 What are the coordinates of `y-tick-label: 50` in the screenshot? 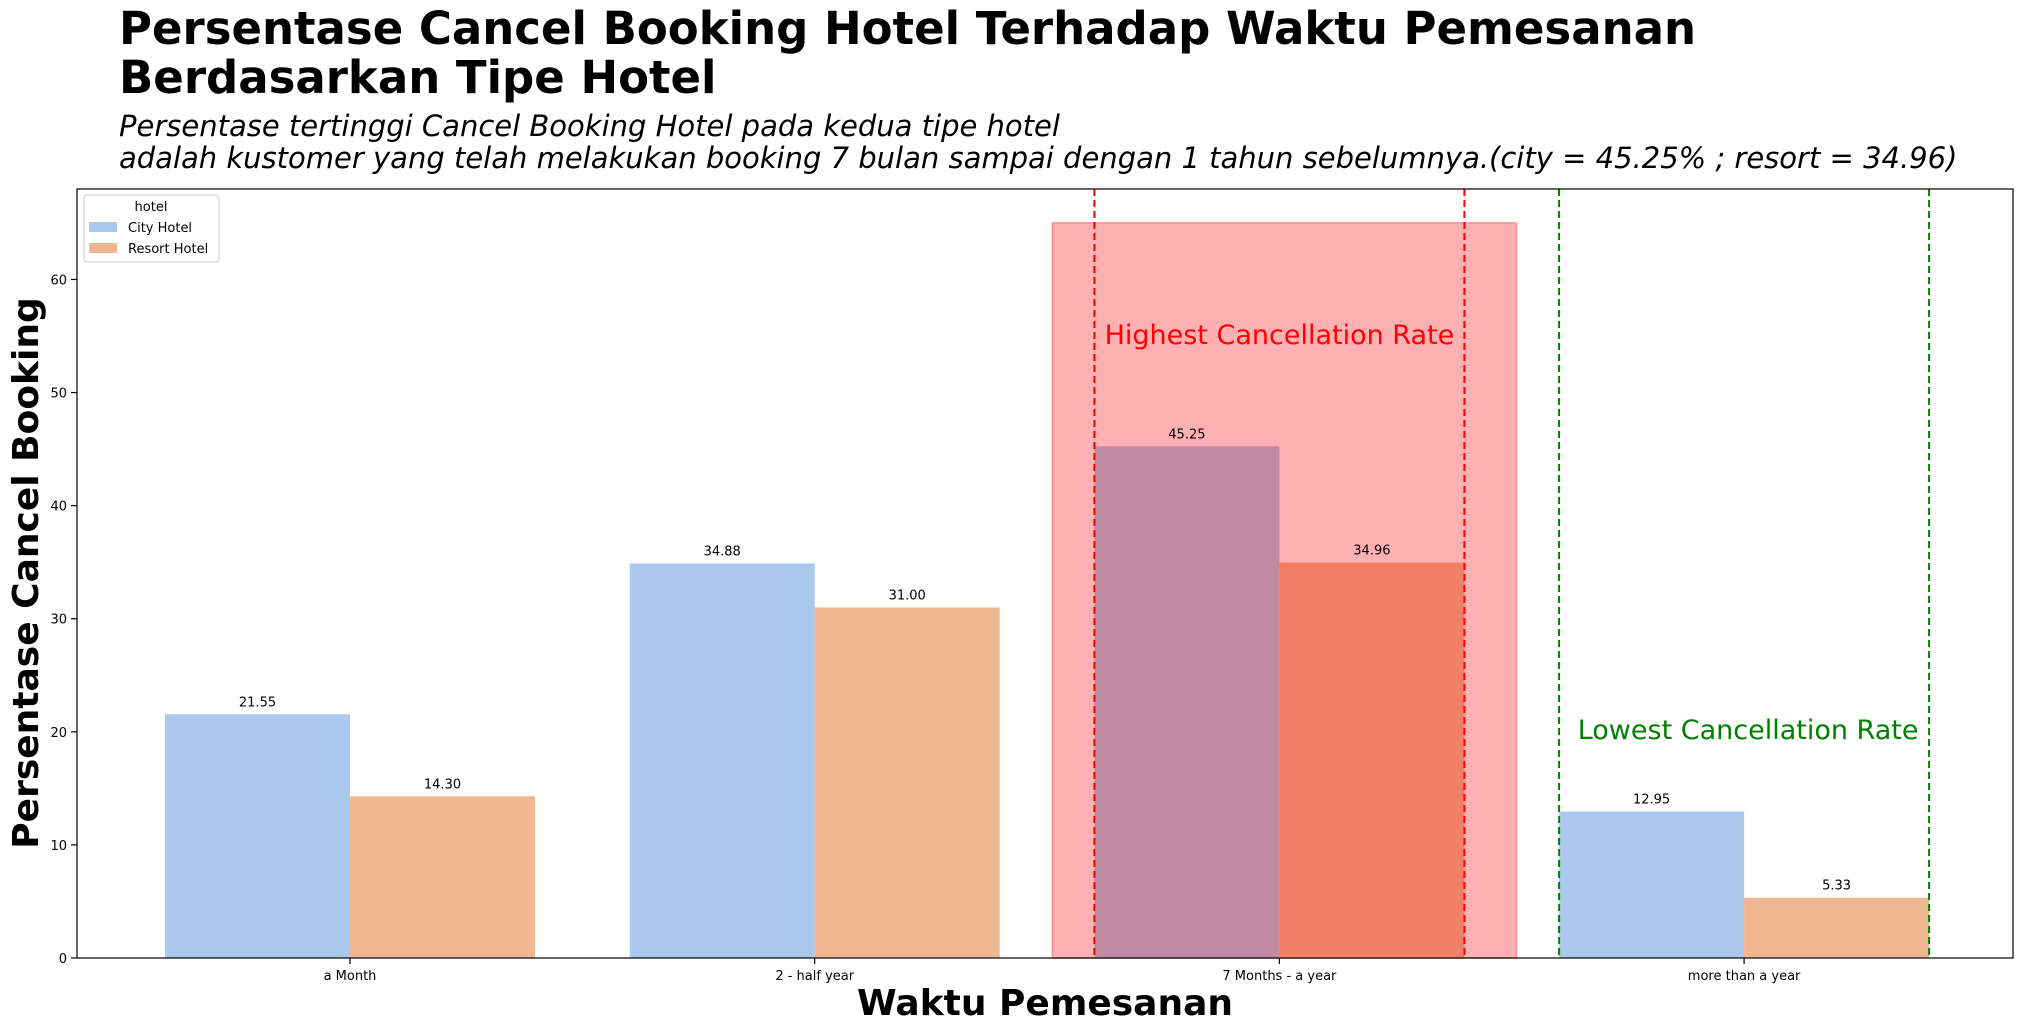 It's located at (58, 394).